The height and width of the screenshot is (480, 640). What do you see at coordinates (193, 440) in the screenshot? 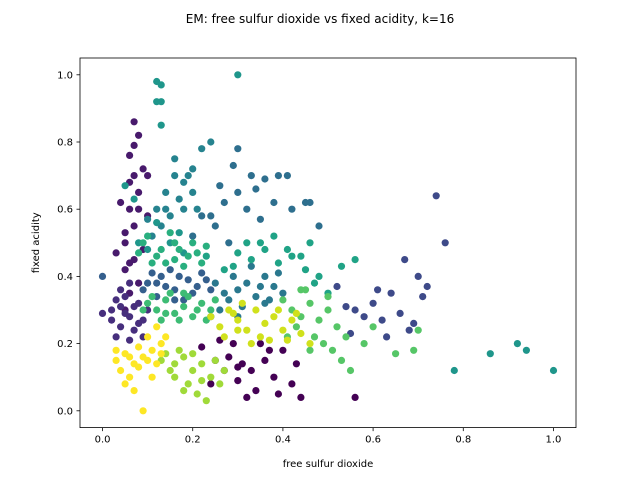
I see `x-tick-label: 0.2` at bounding box center [193, 440].